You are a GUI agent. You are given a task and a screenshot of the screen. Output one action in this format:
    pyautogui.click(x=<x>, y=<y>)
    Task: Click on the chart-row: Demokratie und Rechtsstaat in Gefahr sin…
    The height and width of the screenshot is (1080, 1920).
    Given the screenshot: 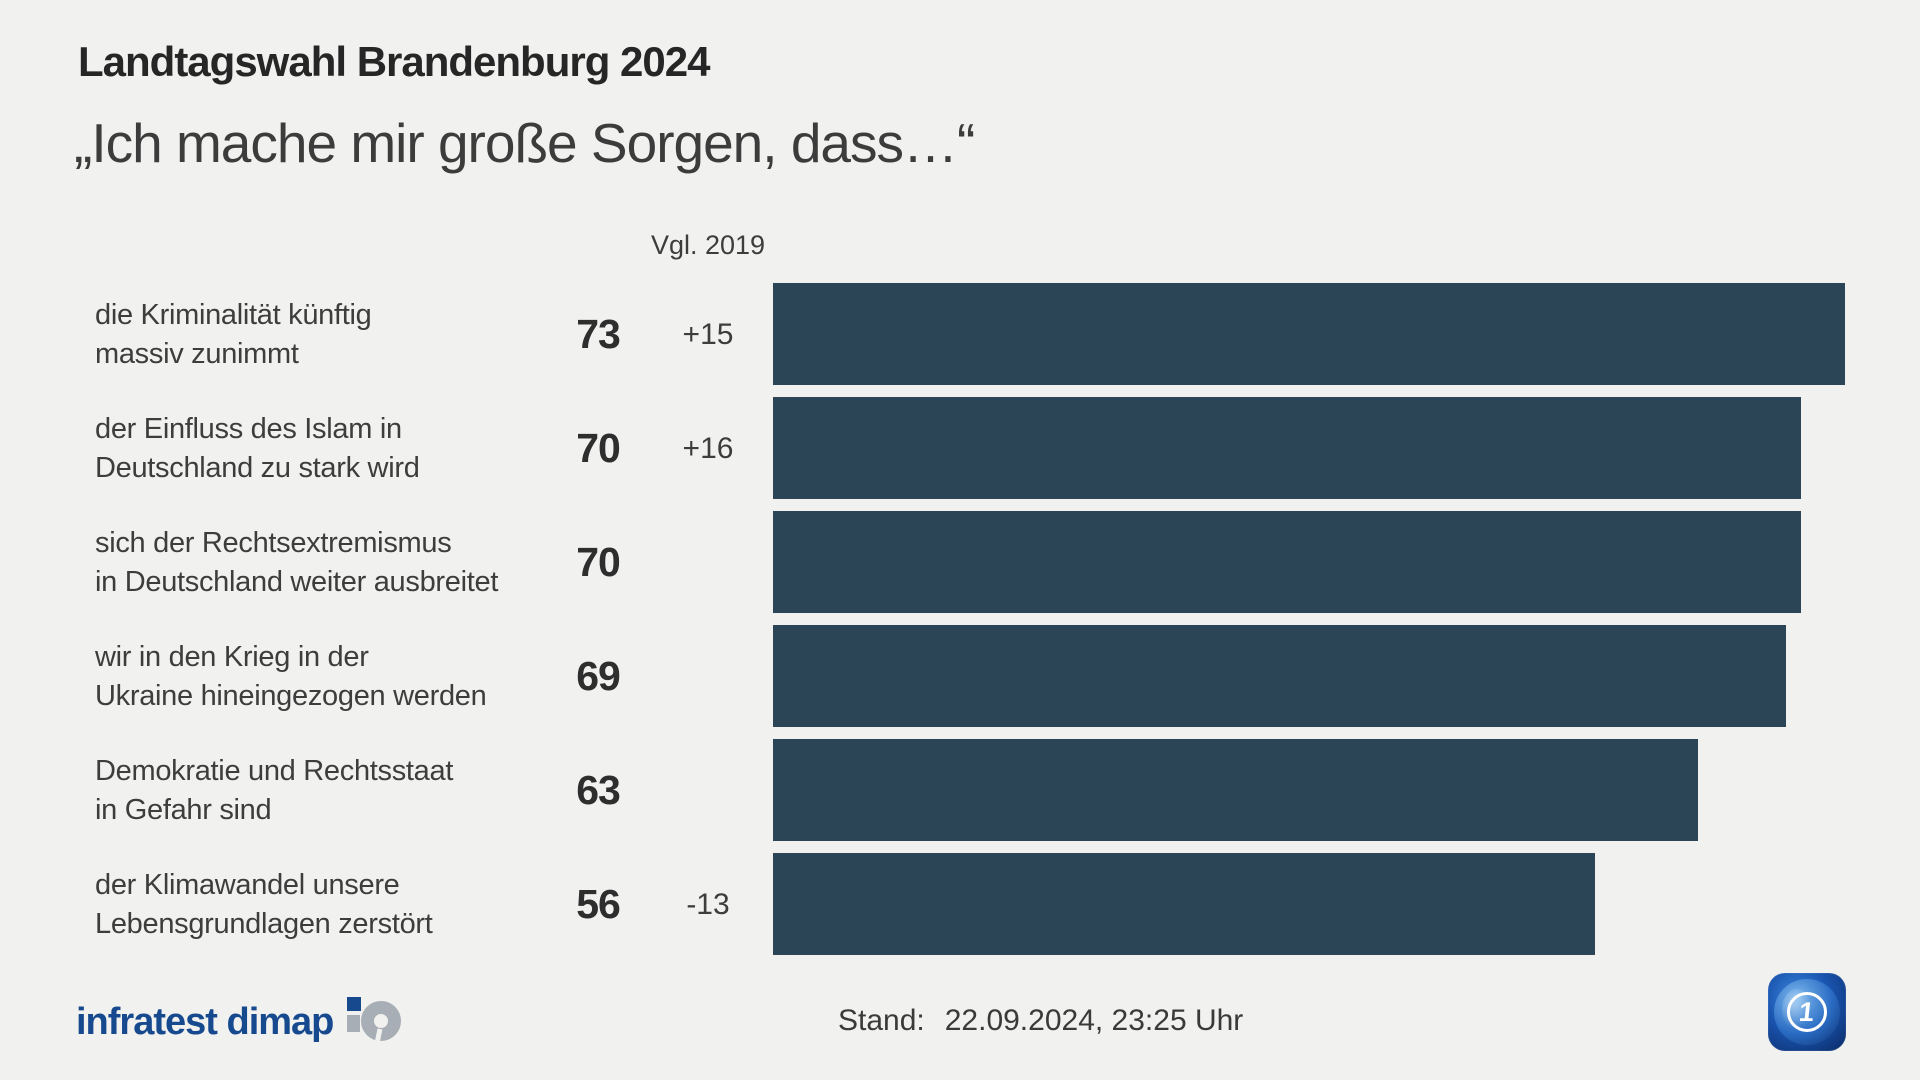 What is the action you would take?
    pyautogui.click(x=960, y=796)
    